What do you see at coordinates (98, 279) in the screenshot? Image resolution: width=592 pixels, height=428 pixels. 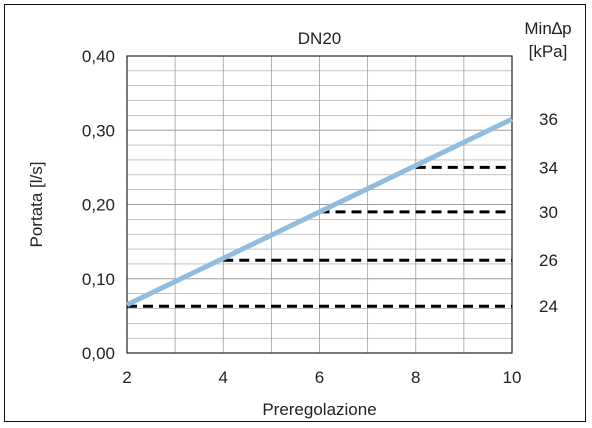 I see `y-tick-label: 0,10` at bounding box center [98, 279].